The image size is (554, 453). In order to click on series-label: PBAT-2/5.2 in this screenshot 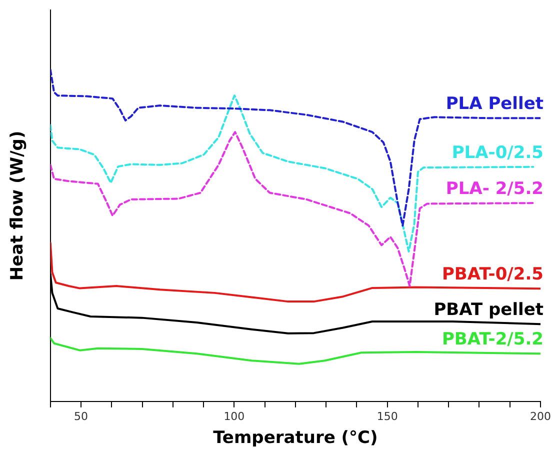, I will do `click(493, 340)`.